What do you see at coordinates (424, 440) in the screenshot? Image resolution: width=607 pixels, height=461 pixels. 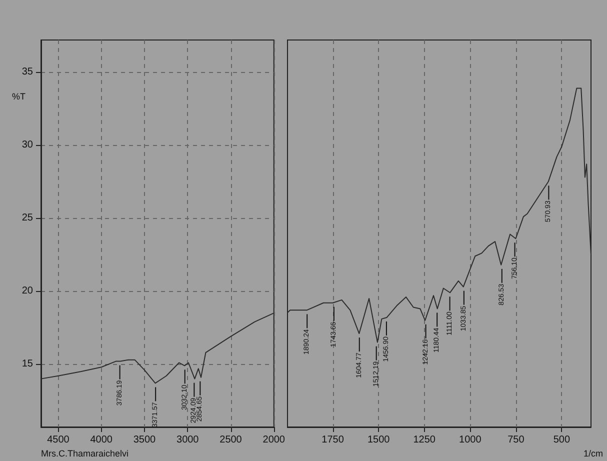 I see `x-tick-label: 1250` at bounding box center [424, 440].